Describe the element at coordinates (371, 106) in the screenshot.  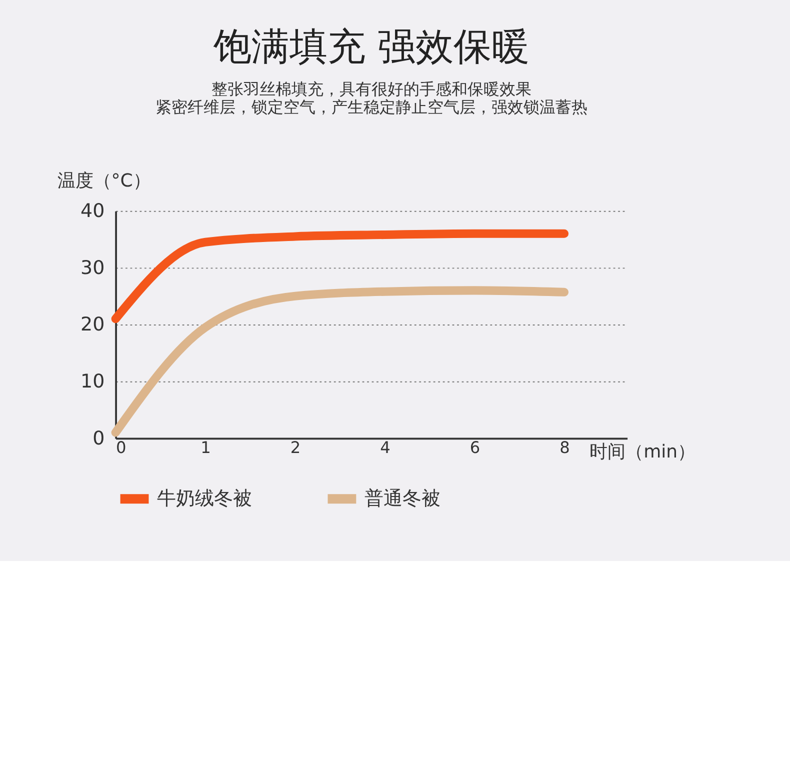
I see `text: 紧密纤维层，锁定空气，产生稳定静止空气层，强效锁温蓄热` at that location.